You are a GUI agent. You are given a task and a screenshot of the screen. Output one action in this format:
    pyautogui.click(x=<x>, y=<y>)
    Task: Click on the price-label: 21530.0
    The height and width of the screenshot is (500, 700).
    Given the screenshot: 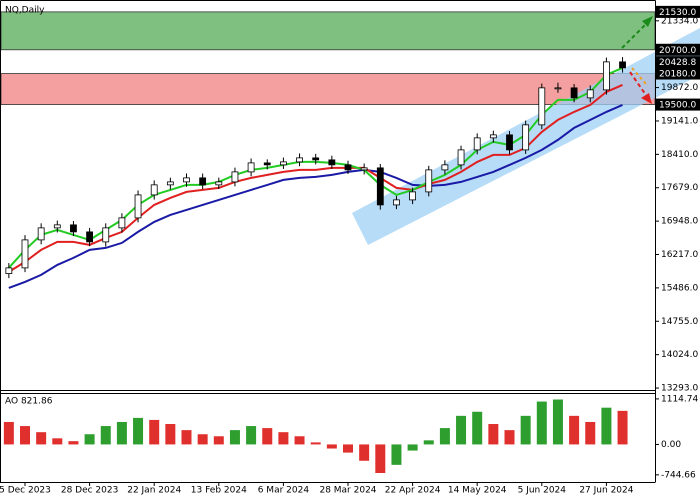 What is the action you would take?
    pyautogui.click(x=677, y=13)
    